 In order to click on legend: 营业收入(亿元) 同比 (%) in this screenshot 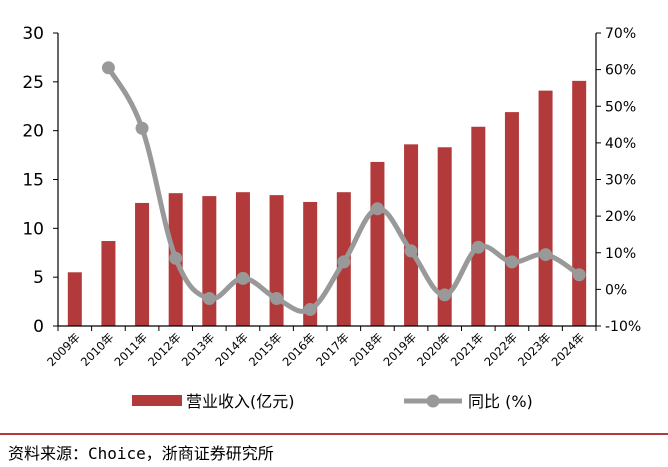, I will do `click(332, 401)`.